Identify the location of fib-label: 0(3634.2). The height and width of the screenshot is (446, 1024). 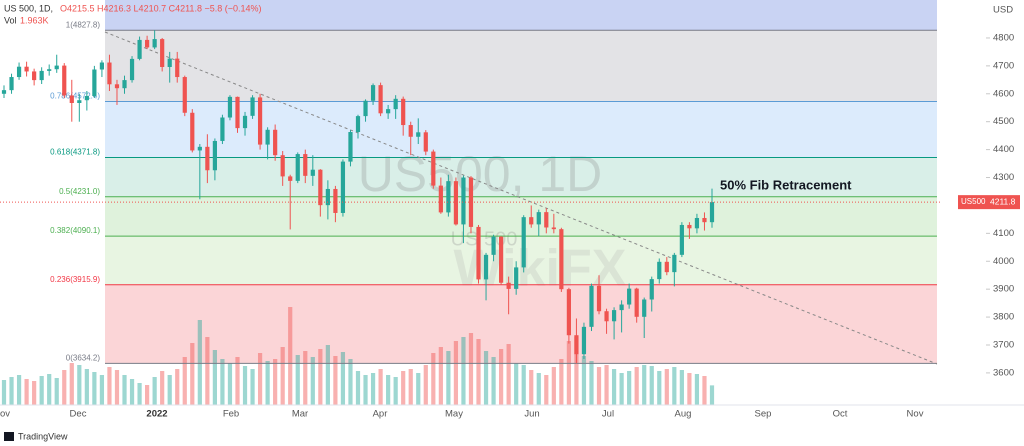
(83, 357).